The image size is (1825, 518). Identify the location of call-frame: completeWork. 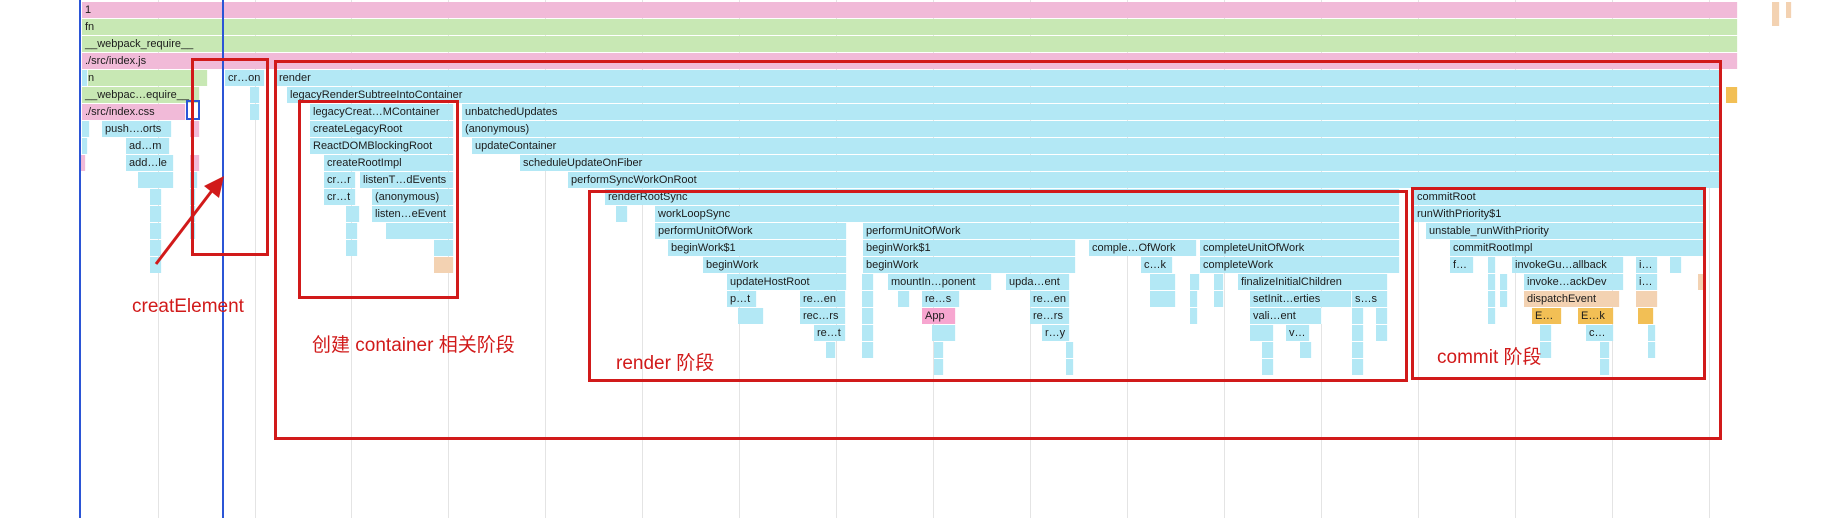
(1300, 265).